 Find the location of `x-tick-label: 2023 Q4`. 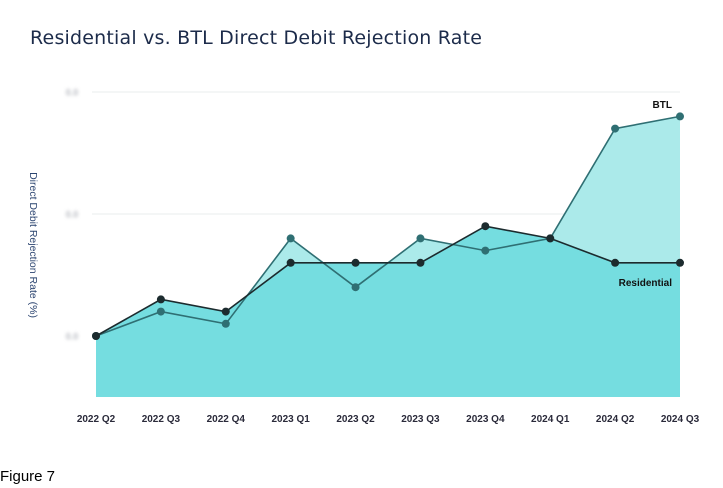

x-tick-label: 2023 Q4 is located at coordinates (485, 419).